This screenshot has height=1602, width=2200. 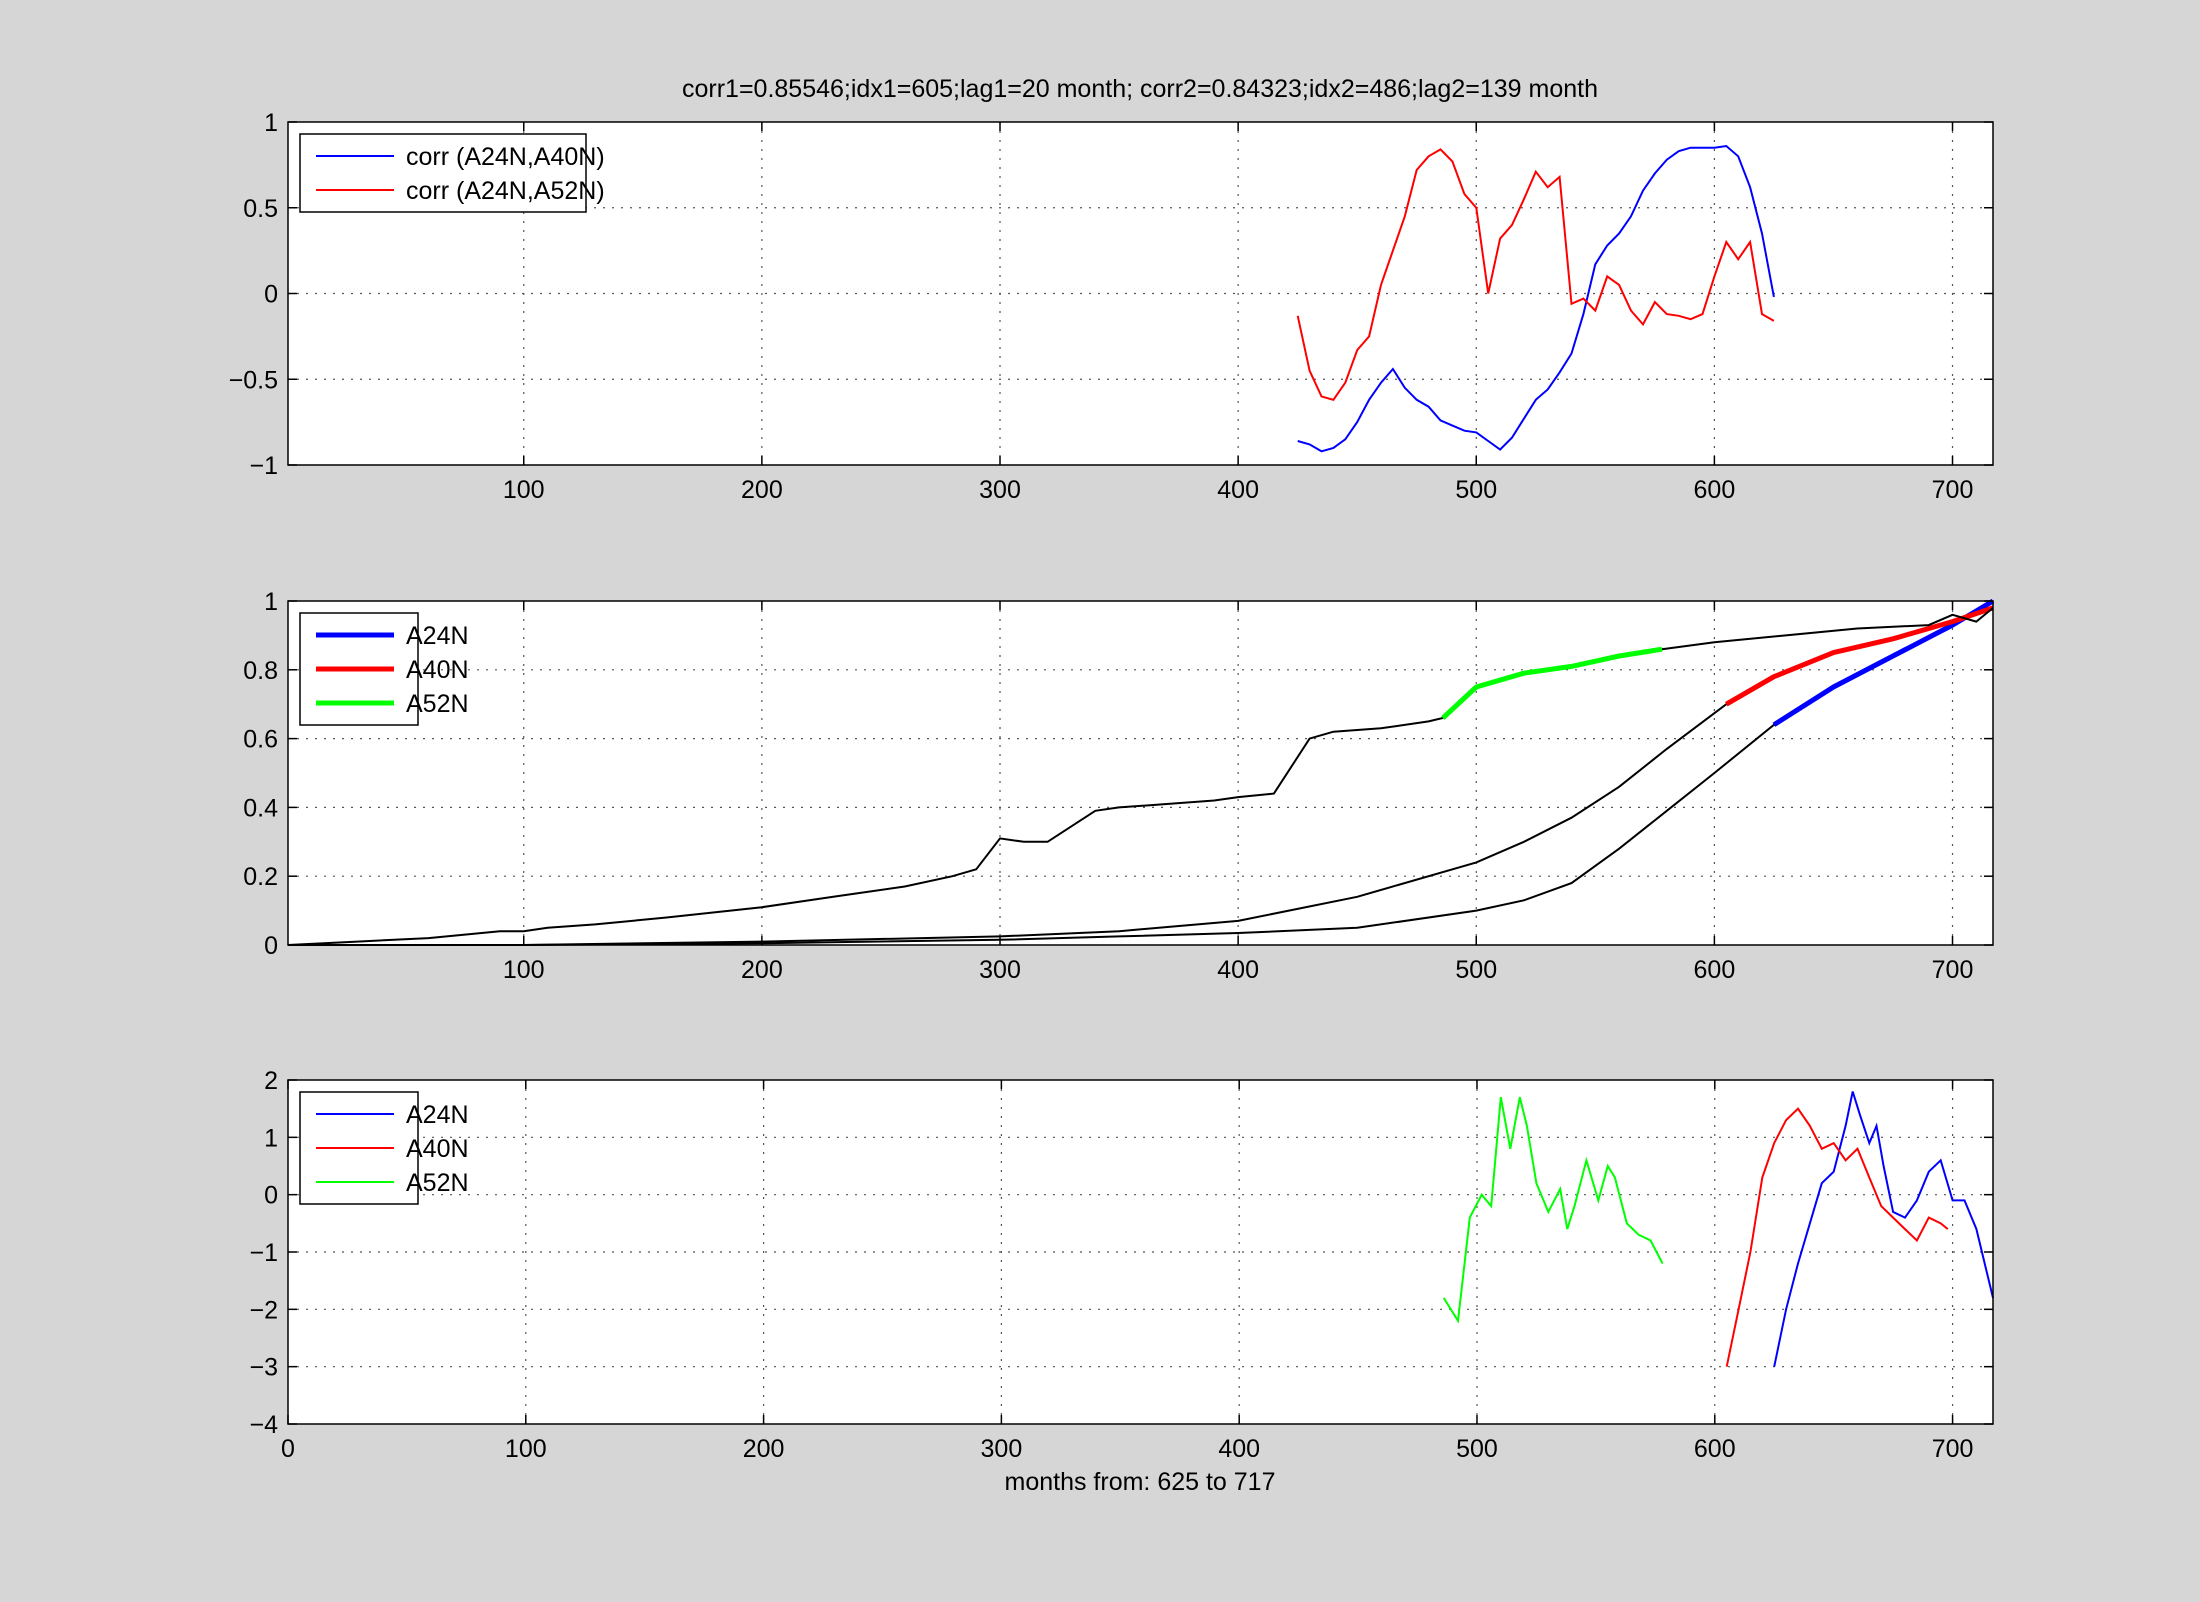 I want to click on series-line-A40N, so click(x=1837, y=1237).